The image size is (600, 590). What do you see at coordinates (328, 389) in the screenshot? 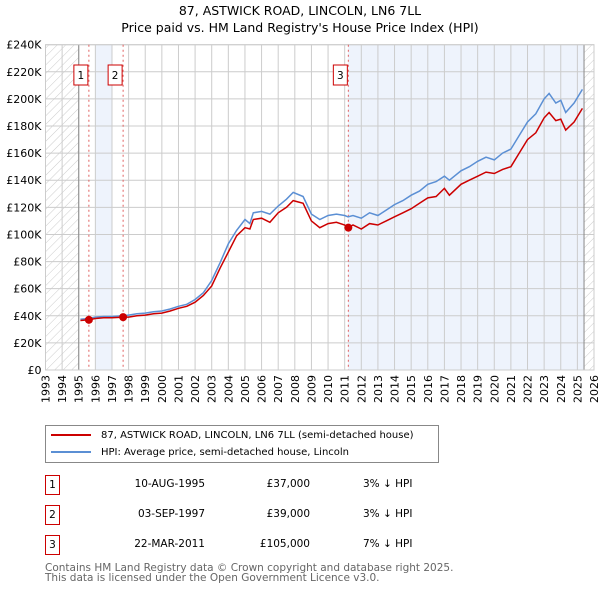
I see `x-tick-label: 2010` at bounding box center [328, 389].